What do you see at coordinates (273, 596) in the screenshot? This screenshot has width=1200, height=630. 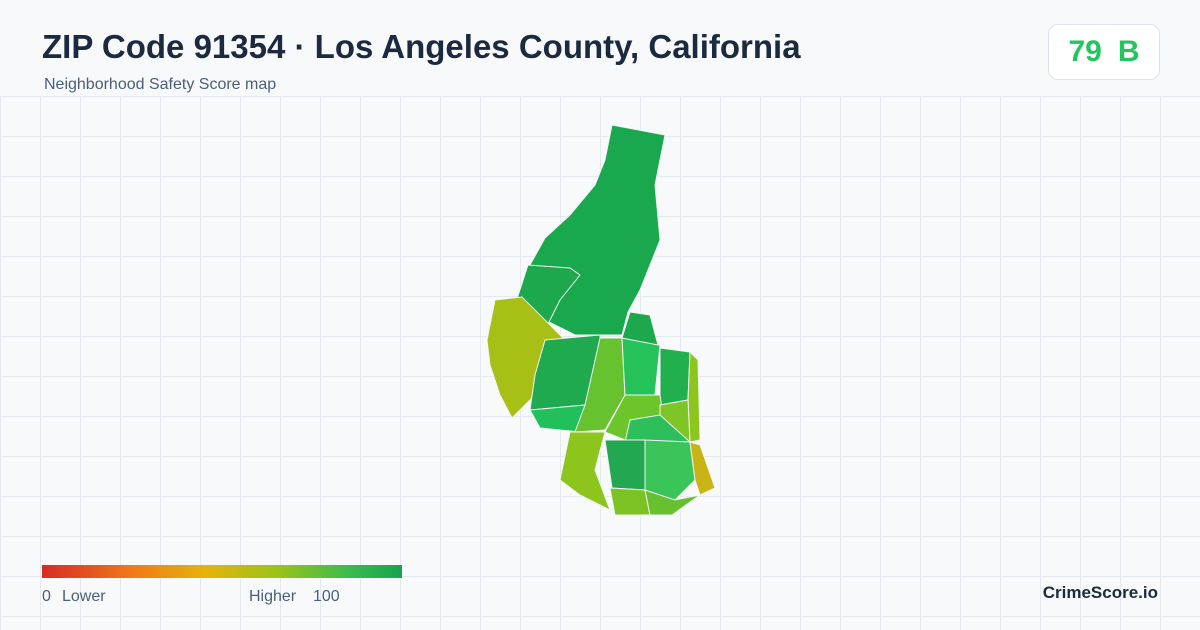 I see `legend-max-label: Higher` at bounding box center [273, 596].